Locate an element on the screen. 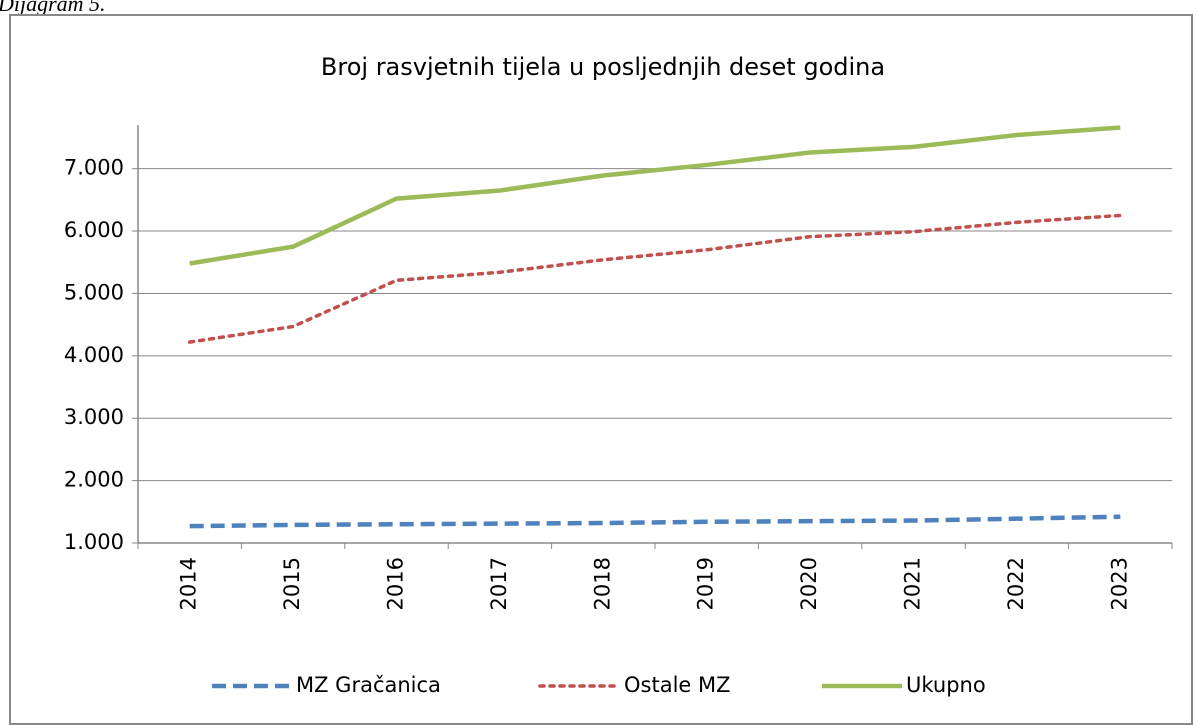 This screenshot has width=1197, height=725. legend-label: Ostale MZ is located at coordinates (677, 685).